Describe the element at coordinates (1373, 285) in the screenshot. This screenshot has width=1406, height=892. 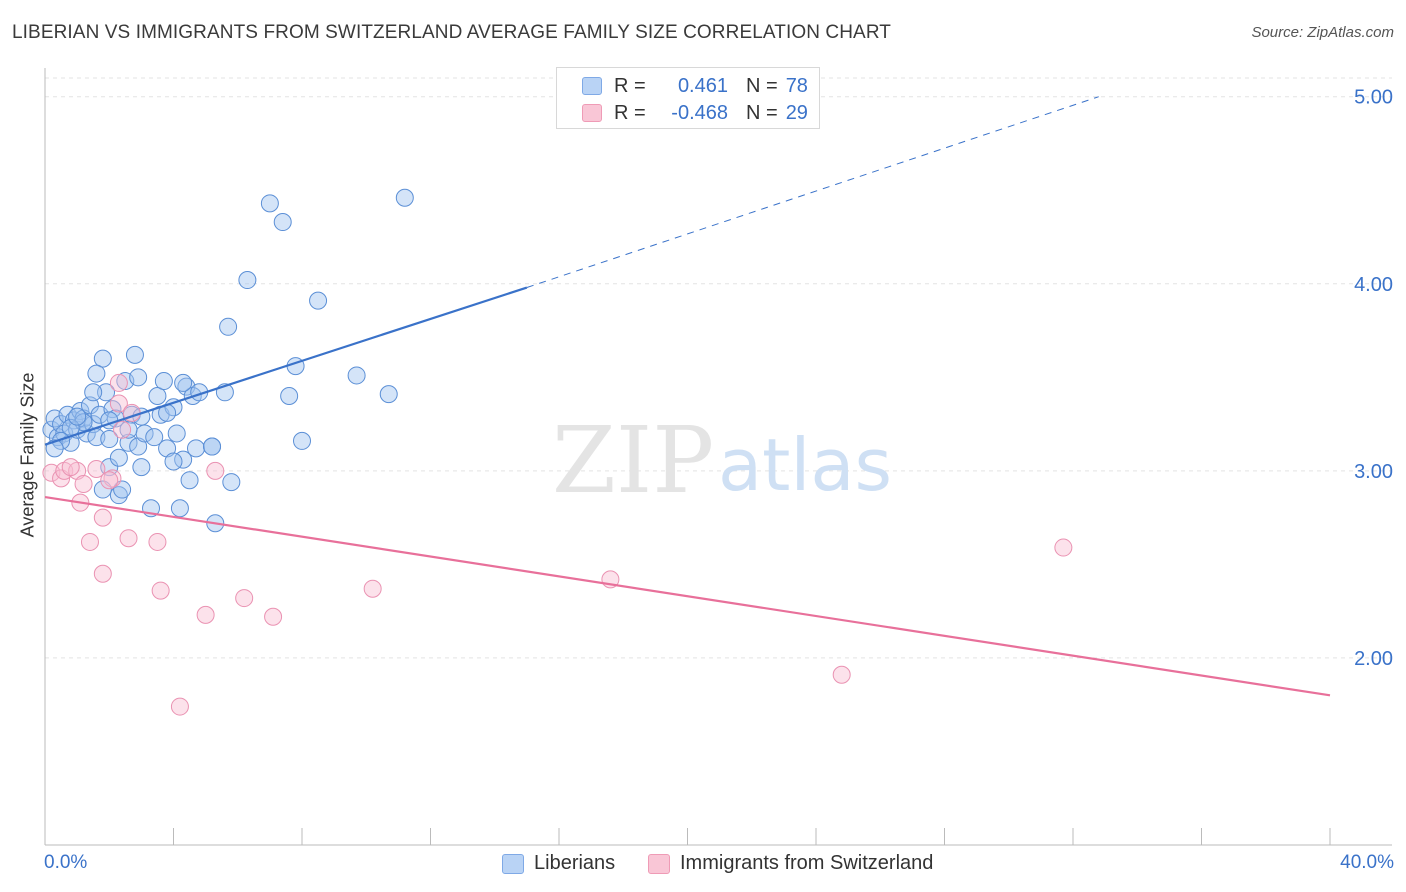
I see `y-tick-label: 4.00` at that location.